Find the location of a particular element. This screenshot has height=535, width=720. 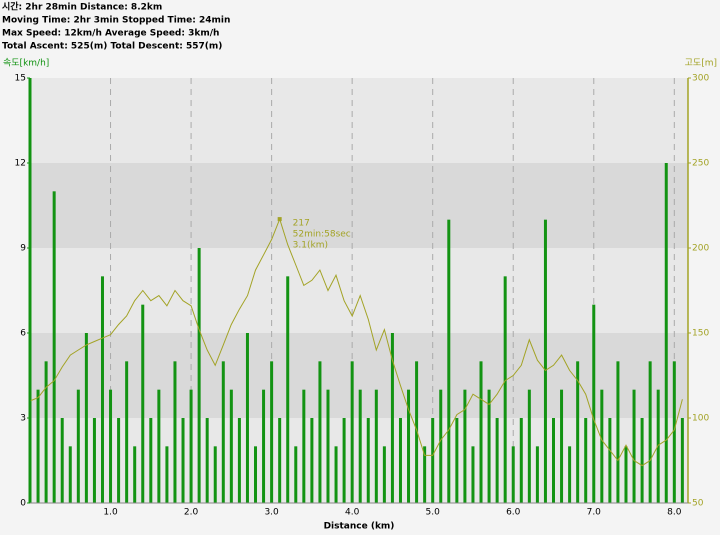

annotation-text: 3.1(km) is located at coordinates (310, 246).